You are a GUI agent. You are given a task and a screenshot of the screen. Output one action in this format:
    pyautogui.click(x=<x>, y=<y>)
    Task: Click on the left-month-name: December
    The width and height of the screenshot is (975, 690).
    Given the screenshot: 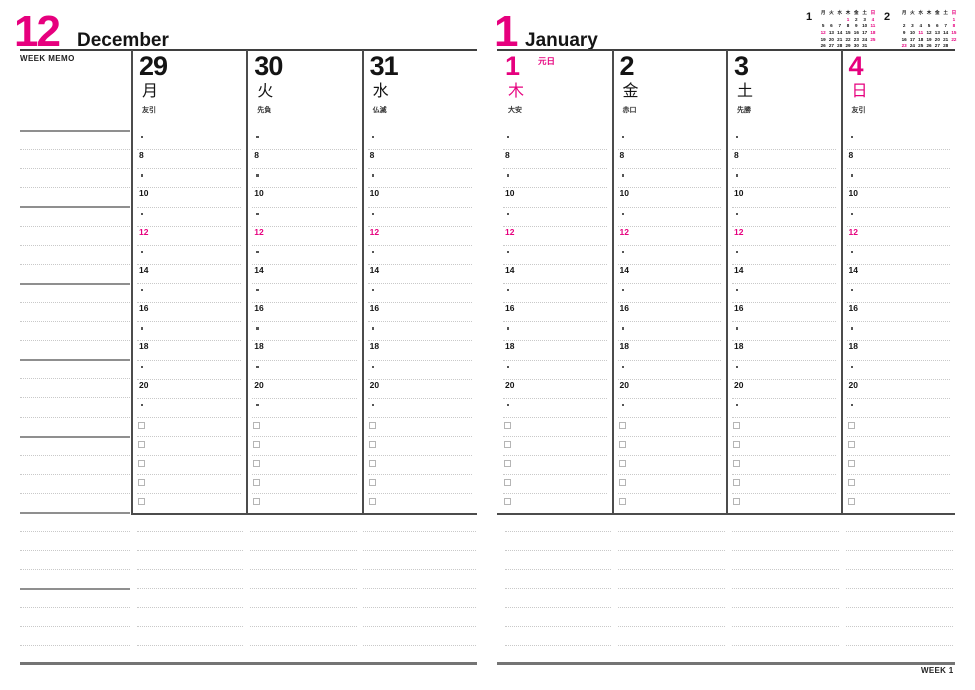 What is the action you would take?
    pyautogui.click(x=123, y=40)
    